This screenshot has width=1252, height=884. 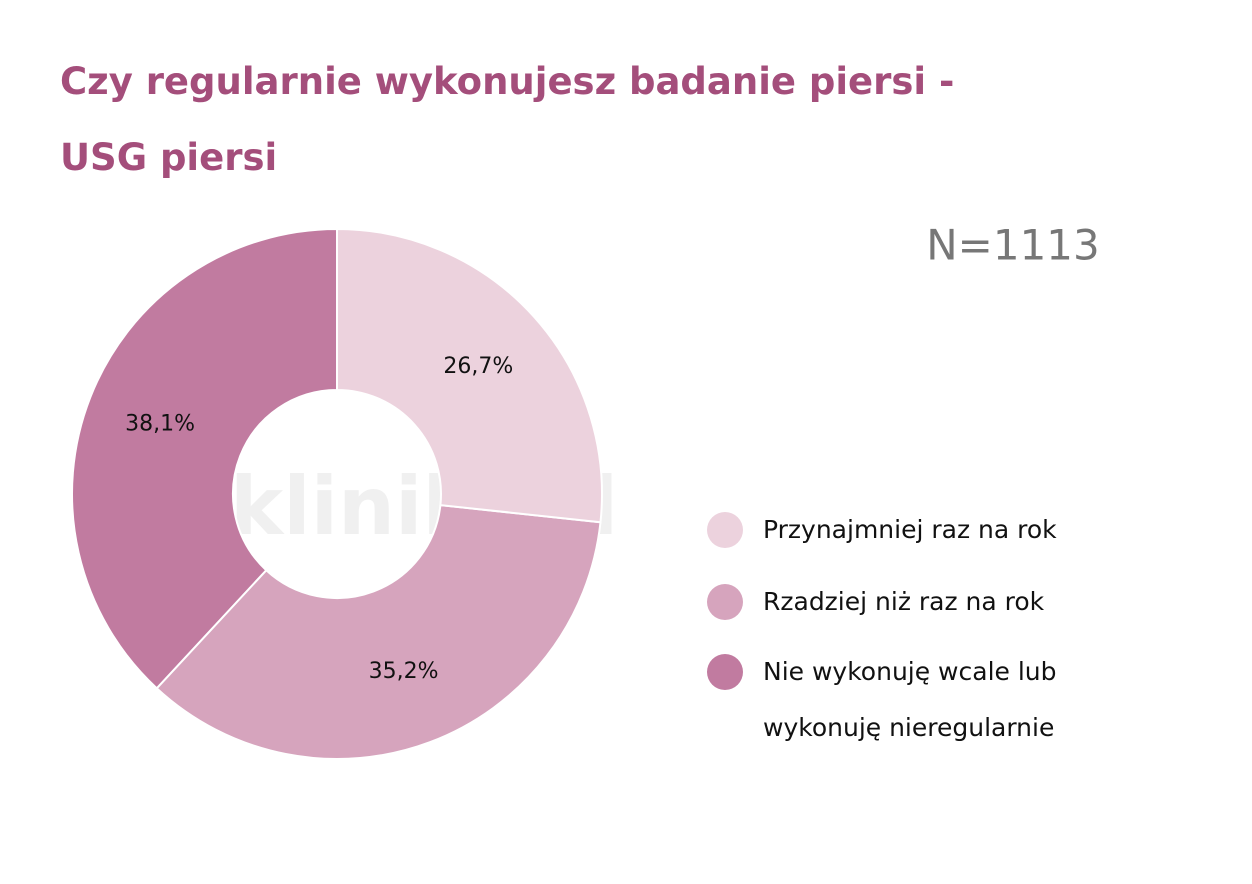 I want to click on value-label: 26,7%, so click(x=478, y=366).